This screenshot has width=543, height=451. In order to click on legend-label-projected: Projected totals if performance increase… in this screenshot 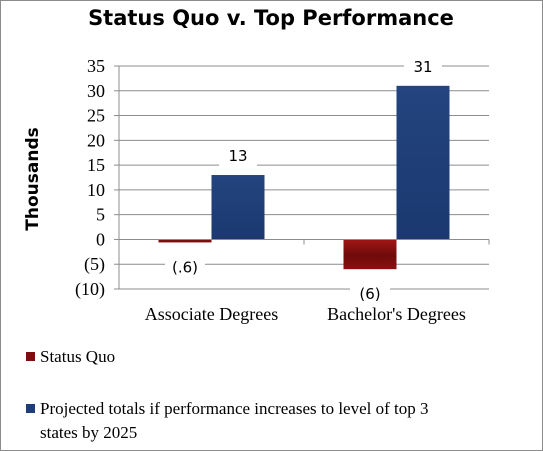, I will do `click(236, 420)`.